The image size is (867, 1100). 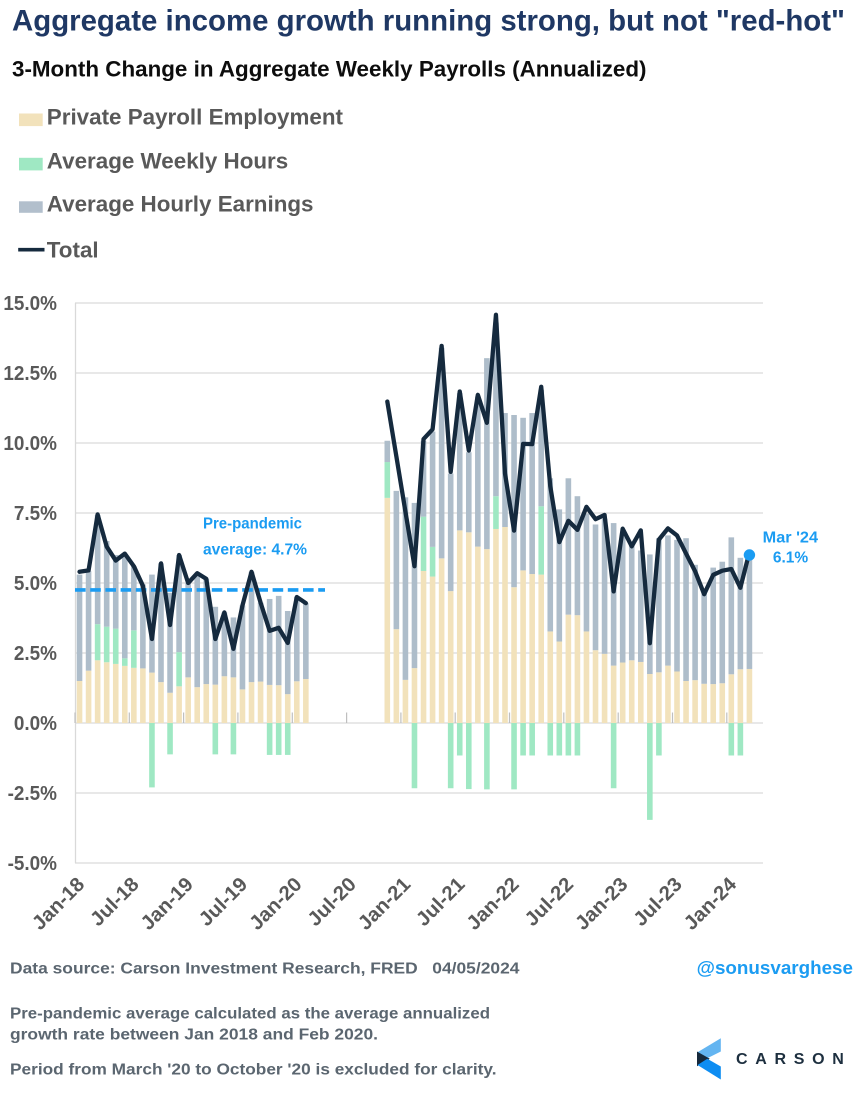 I want to click on svg-text: Total, so click(x=73, y=250).